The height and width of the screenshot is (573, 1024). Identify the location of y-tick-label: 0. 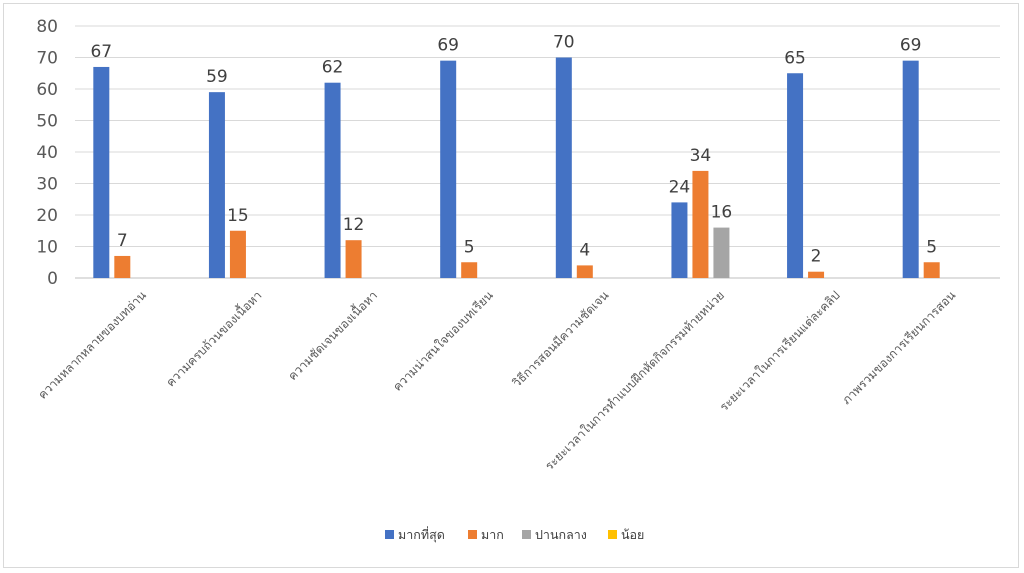
(52, 279).